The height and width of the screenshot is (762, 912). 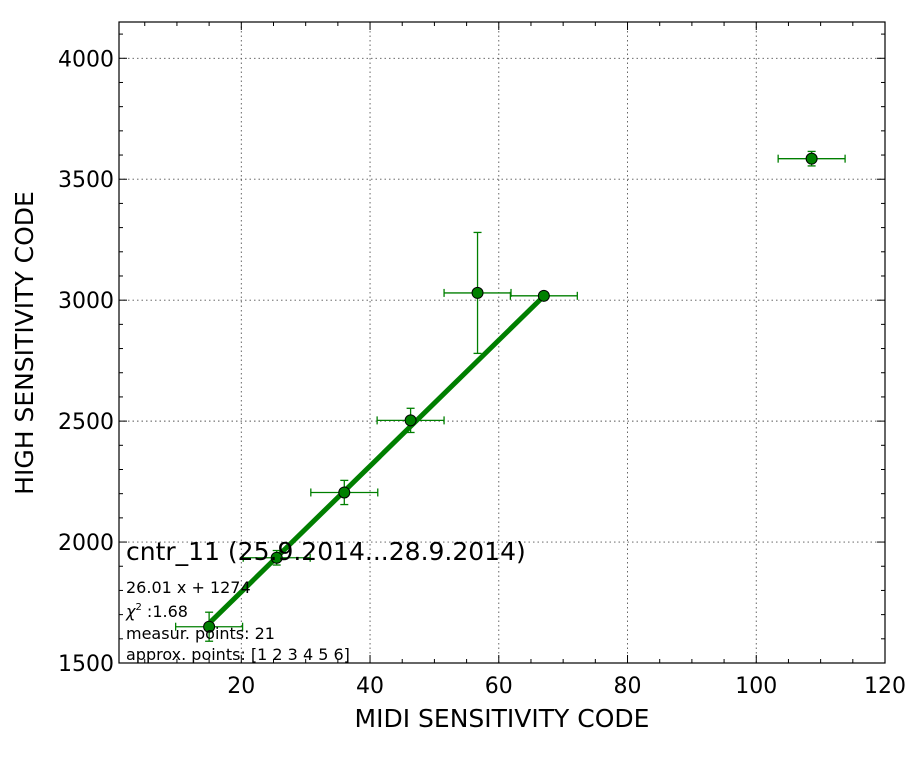 What do you see at coordinates (370, 686) in the screenshot?
I see `x-tick-label: 40` at bounding box center [370, 686].